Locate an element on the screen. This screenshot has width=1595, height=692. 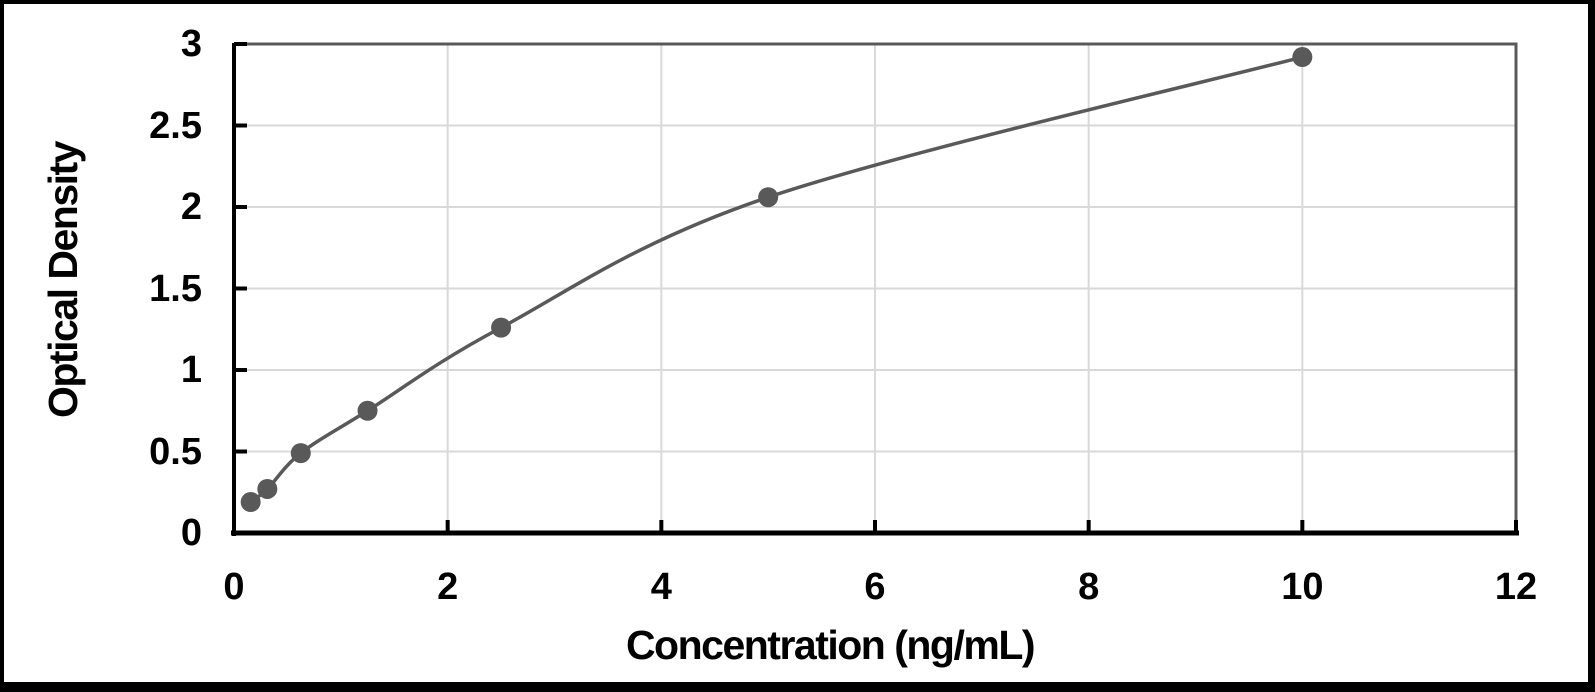
y-tick-label: 0 is located at coordinates (191, 533).